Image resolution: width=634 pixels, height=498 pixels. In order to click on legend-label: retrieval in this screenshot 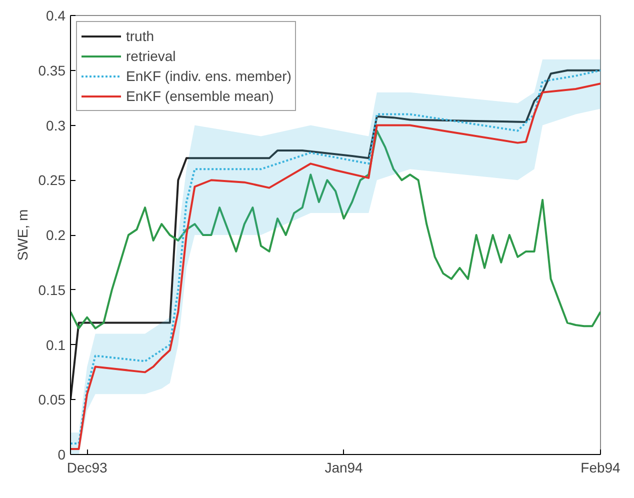, I will do `click(151, 56)`.